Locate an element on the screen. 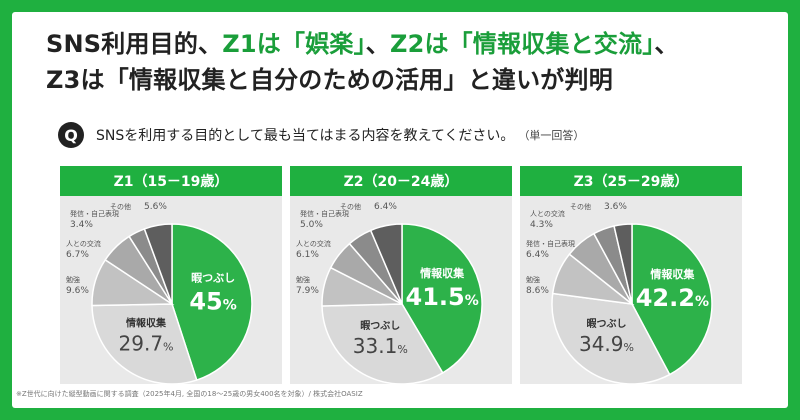 This screenshot has width=800, height=420. headline-highlight: Z2は「情報収集と交流」 is located at coordinates (522, 44).